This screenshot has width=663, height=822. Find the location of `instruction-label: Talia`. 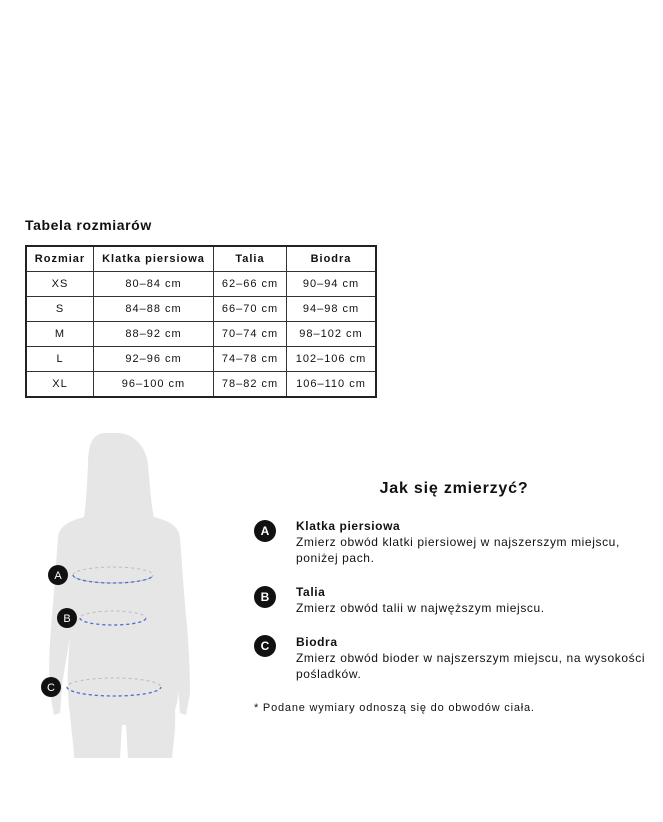

instruction-label: Talia is located at coordinates (311, 592).